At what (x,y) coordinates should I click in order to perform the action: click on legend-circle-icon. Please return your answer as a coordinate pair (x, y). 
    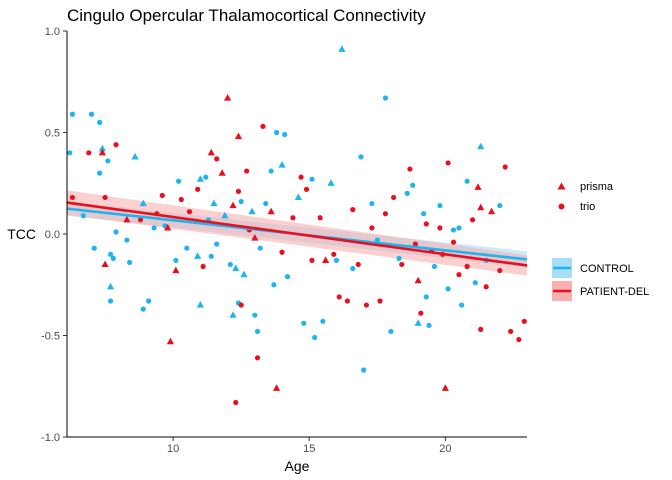
    Looking at the image, I should click on (561, 206).